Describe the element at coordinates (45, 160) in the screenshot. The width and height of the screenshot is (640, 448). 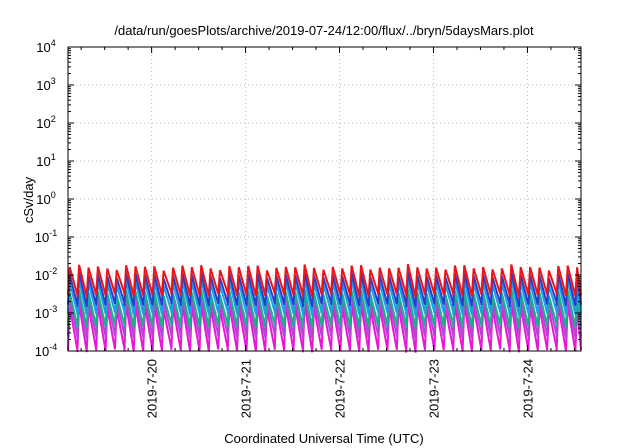
I see `y-tick-label: 10¹` at that location.